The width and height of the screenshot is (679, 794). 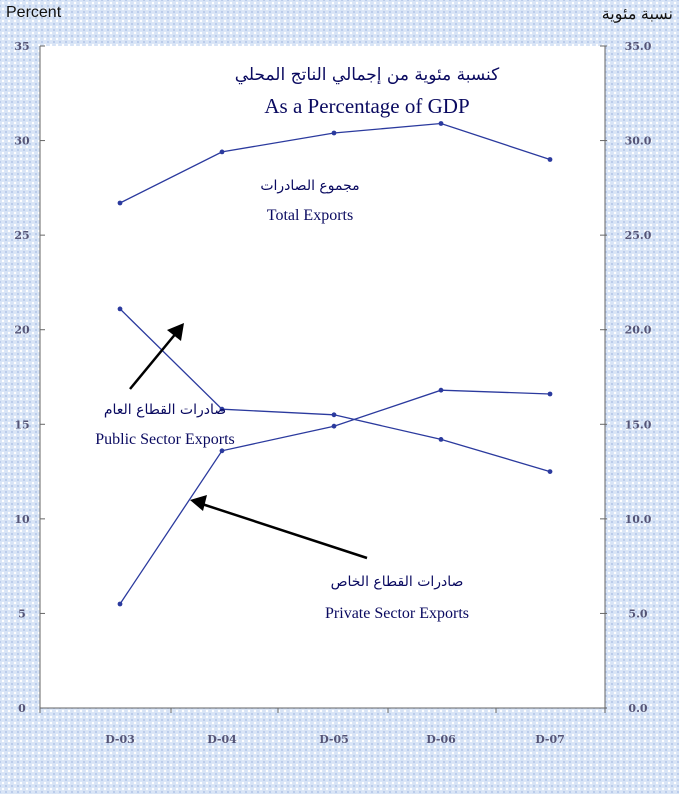 What do you see at coordinates (279, 527) in the screenshot?
I see `private-exports-arrow` at bounding box center [279, 527].